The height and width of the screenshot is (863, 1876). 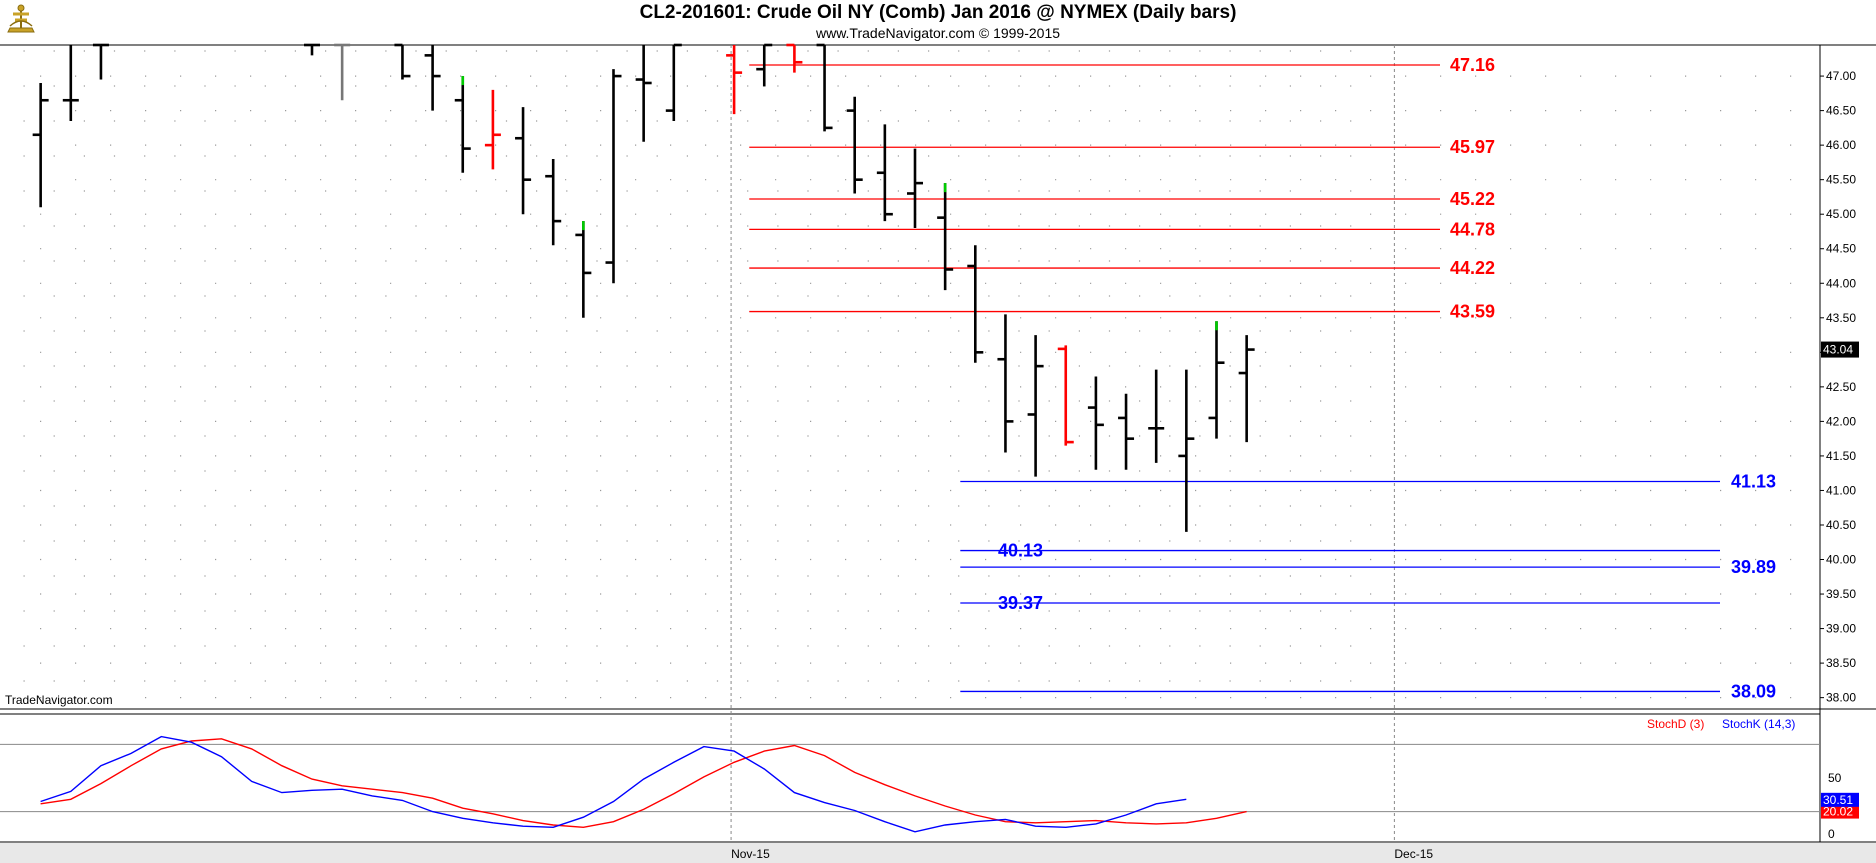 What do you see at coordinates (1841, 318) in the screenshot?
I see `price-tick-label: 43.50` at bounding box center [1841, 318].